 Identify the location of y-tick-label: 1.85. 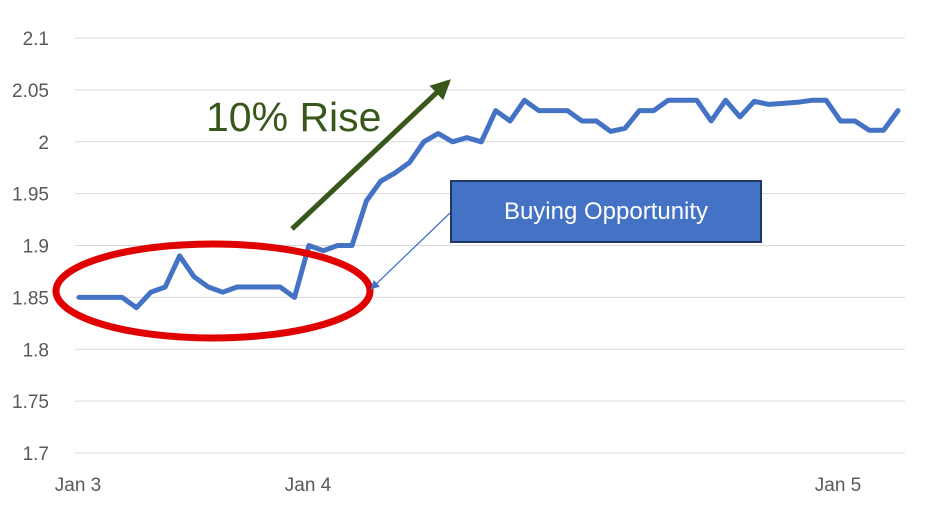
(30, 298).